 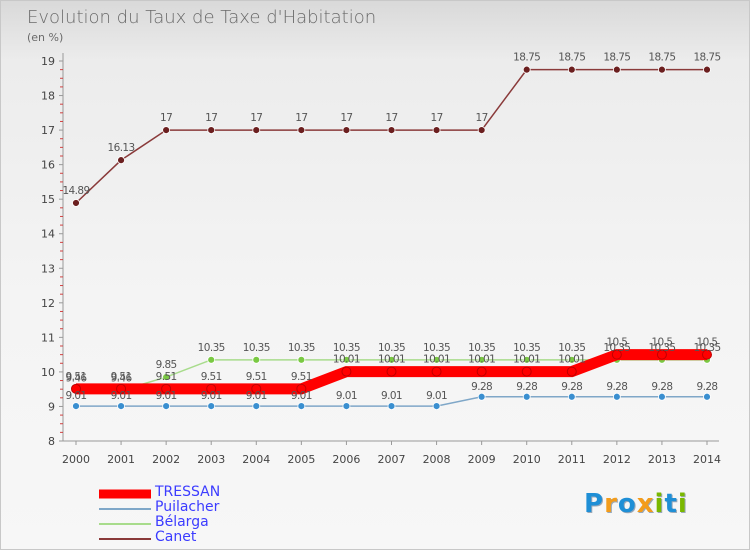 What do you see at coordinates (125, 523) in the screenshot?
I see `legend-swatch-belarga` at bounding box center [125, 523].